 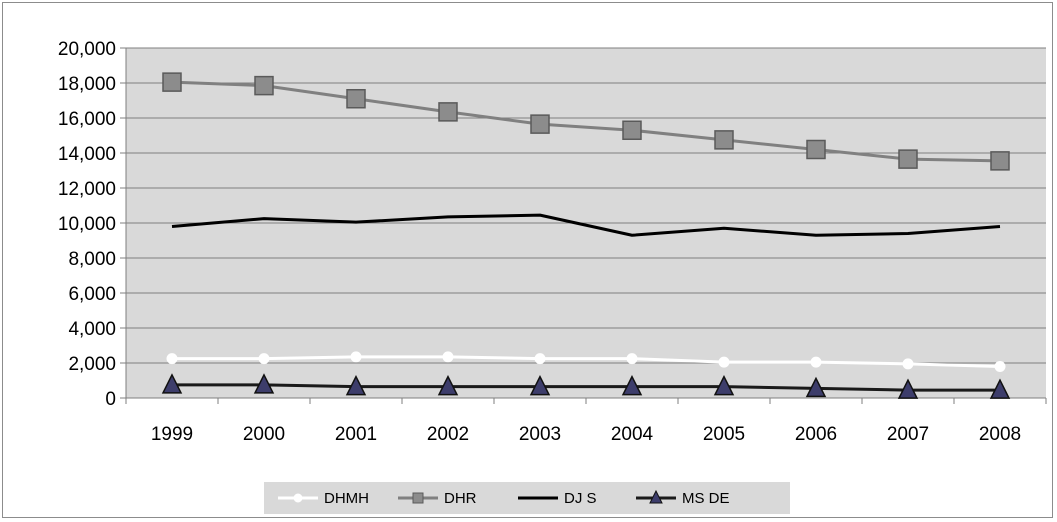 I want to click on y-tick-label: 4,000, so click(x=92, y=329).